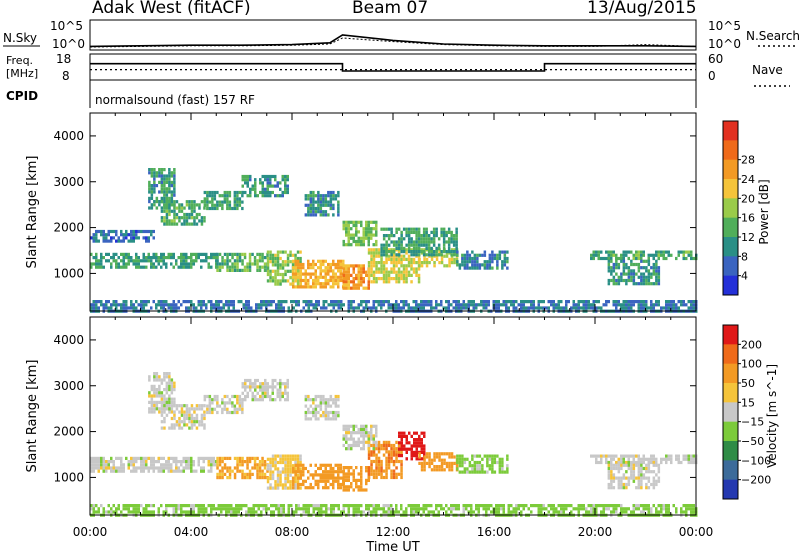  What do you see at coordinates (764, 211) in the screenshot?
I see `power-colorbar-label: Power [dB]` at bounding box center [764, 211].